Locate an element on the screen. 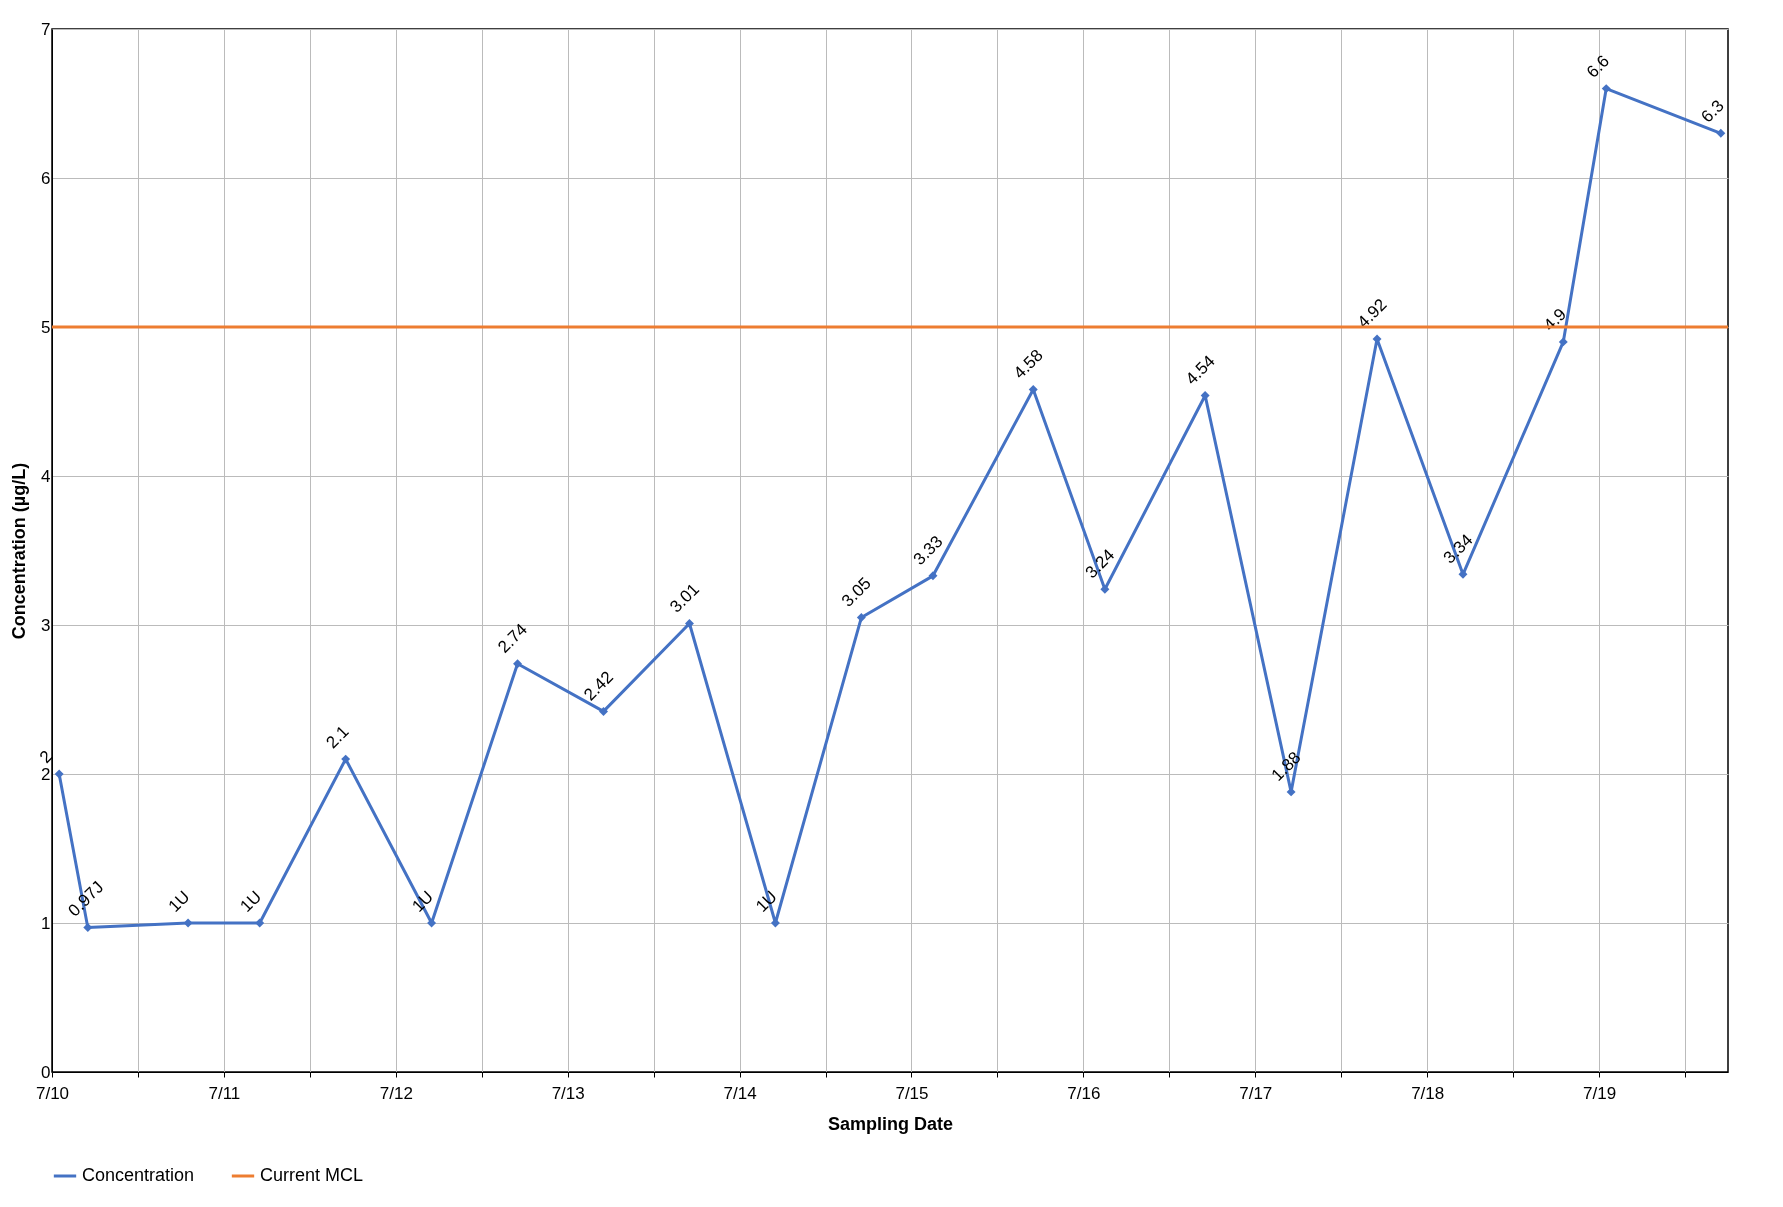 This screenshot has width=1783, height=1207. x-tick-label: 7/16 is located at coordinates (1084, 1093).